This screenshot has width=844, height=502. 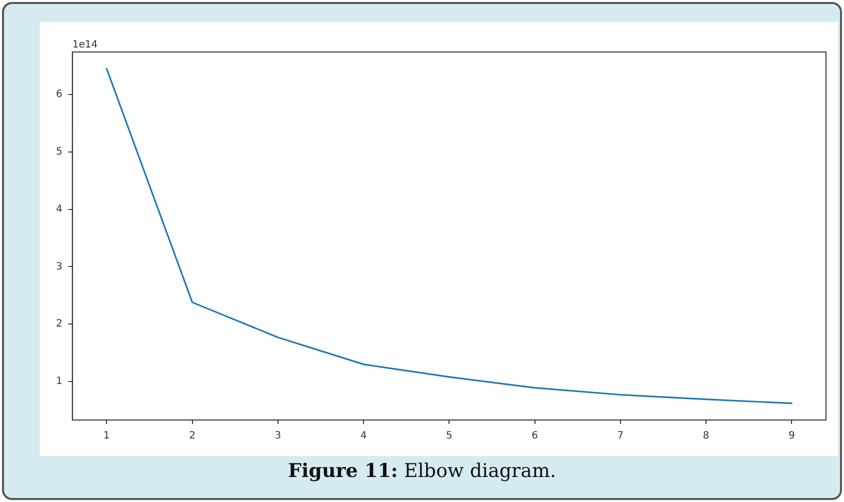 What do you see at coordinates (192, 436) in the screenshot?
I see `x-tick-label: 2` at bounding box center [192, 436].